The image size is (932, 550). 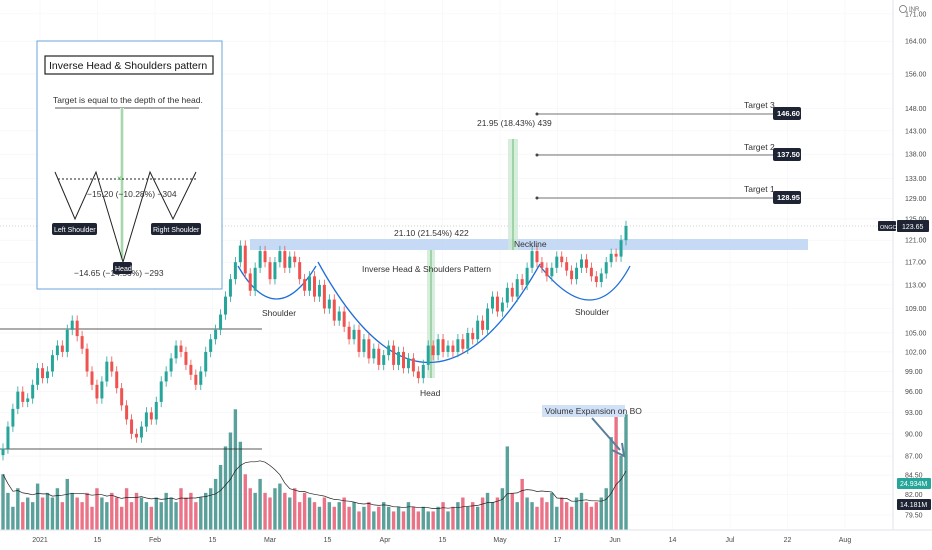 I want to click on volume-callout-arrow, so click(x=608, y=437).